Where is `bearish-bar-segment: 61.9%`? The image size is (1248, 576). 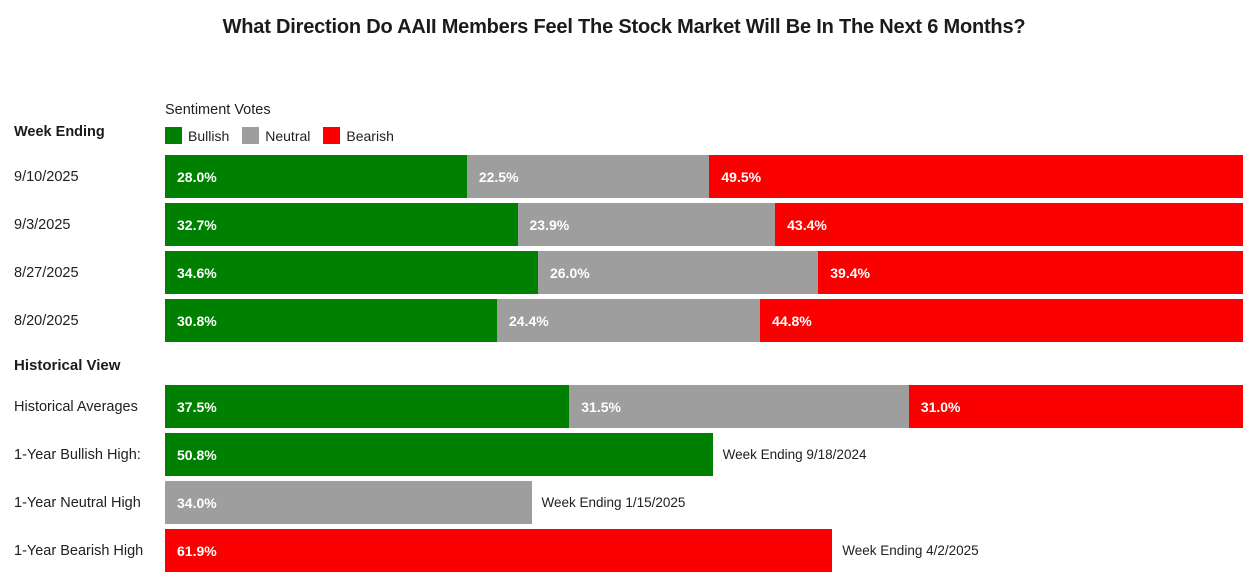
bearish-bar-segment: 61.9% is located at coordinates (499, 550).